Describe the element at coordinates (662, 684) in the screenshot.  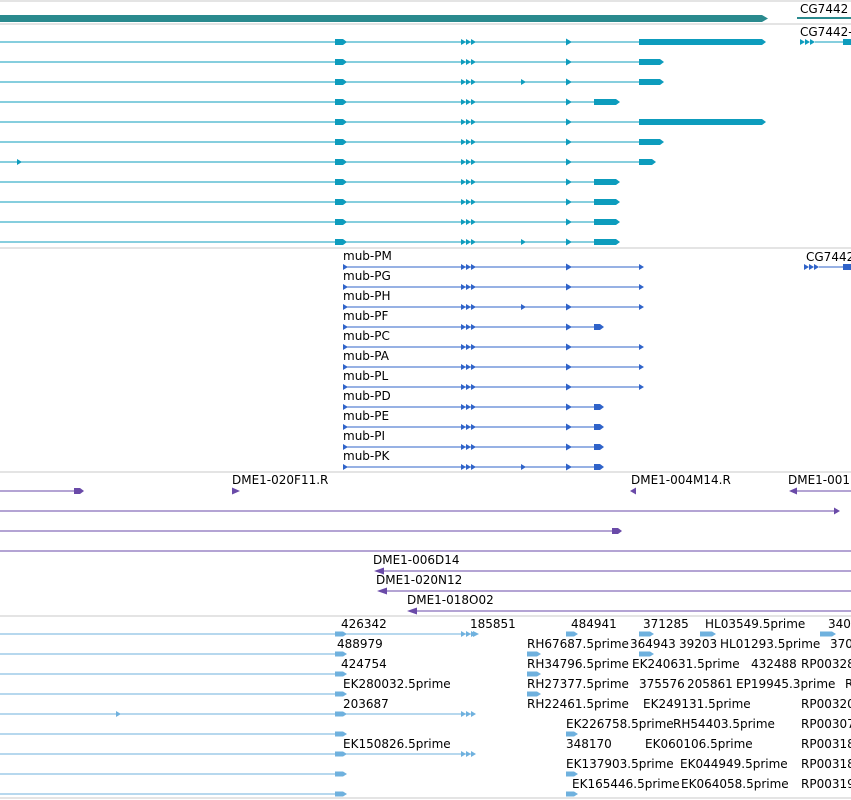
I see `est-label: 375576` at that location.